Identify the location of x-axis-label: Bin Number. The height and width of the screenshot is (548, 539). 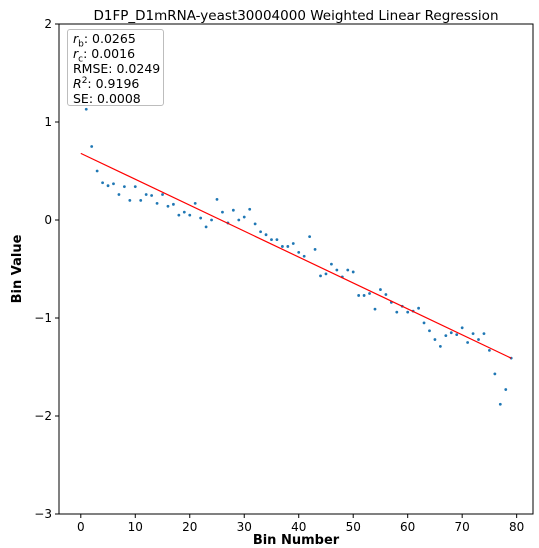
(296, 540).